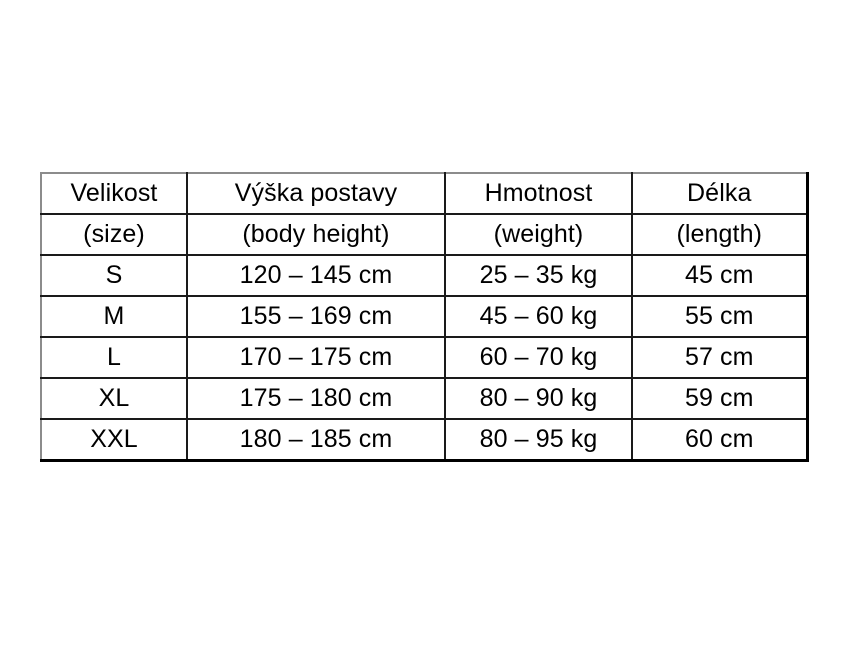 The image size is (848, 653). What do you see at coordinates (316, 275) in the screenshot?
I see `cell-height: 120 – 145 cm` at bounding box center [316, 275].